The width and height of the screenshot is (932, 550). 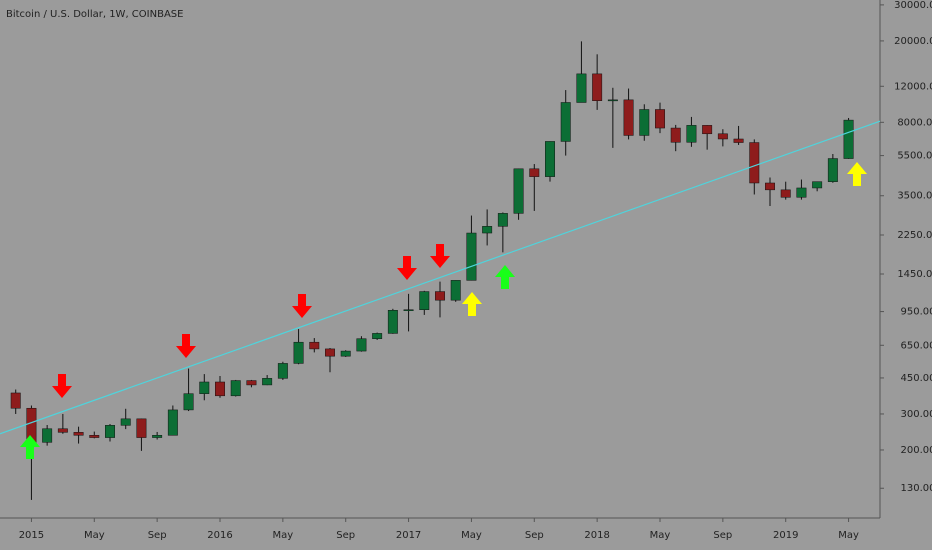 What do you see at coordinates (916, 312) in the screenshot?
I see `y-tick-label: 950.00` at bounding box center [916, 312].